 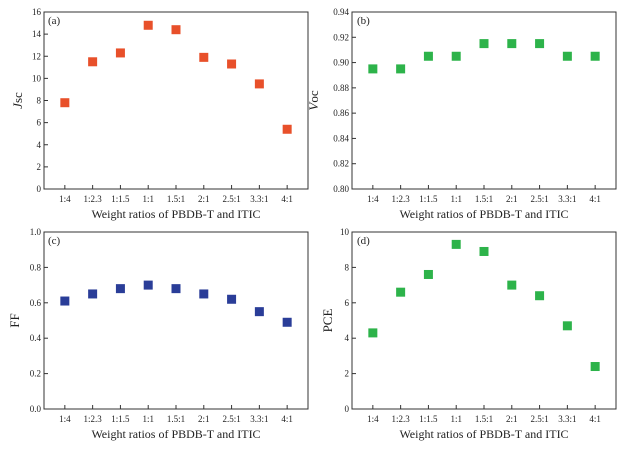 What do you see at coordinates (39, 320) in the screenshot?
I see `panel-c-yticks: 0.0 0.2 0.4 0.6 0.8 1.0` at bounding box center [39, 320].